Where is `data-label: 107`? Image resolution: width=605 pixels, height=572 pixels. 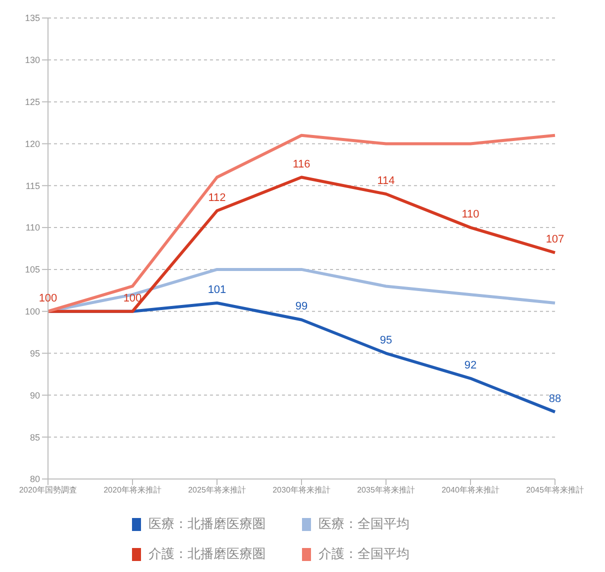
data-label: 107 is located at coordinates (555, 240).